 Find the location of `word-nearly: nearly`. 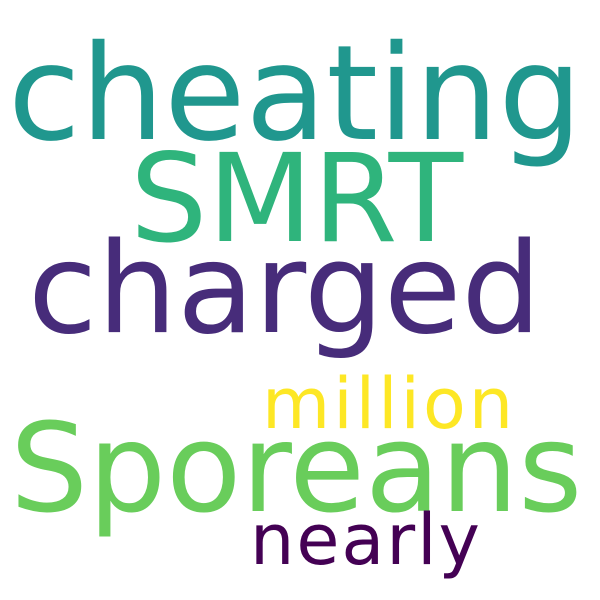

word-nearly: nearly is located at coordinates (366, 540).